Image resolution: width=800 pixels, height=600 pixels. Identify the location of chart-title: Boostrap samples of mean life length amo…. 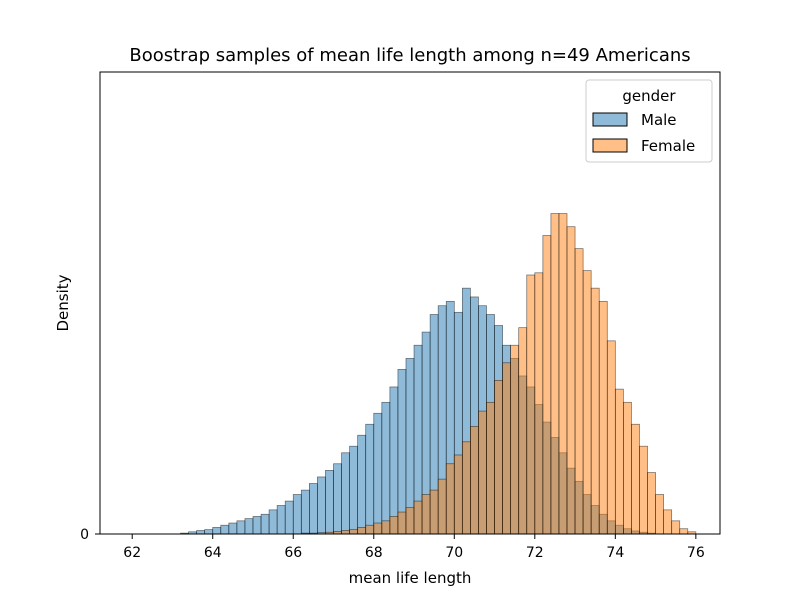
(409, 55).